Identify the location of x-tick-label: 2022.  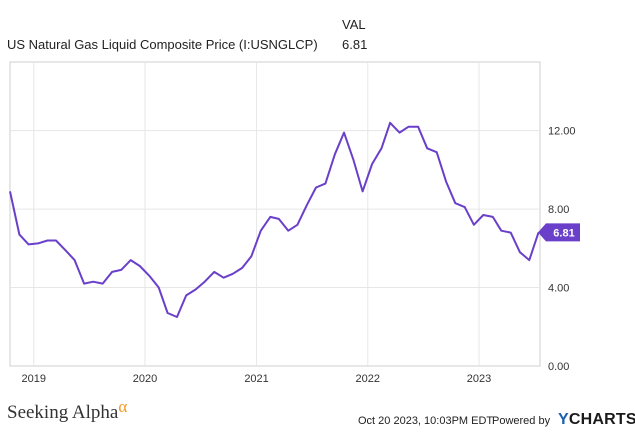
(368, 379).